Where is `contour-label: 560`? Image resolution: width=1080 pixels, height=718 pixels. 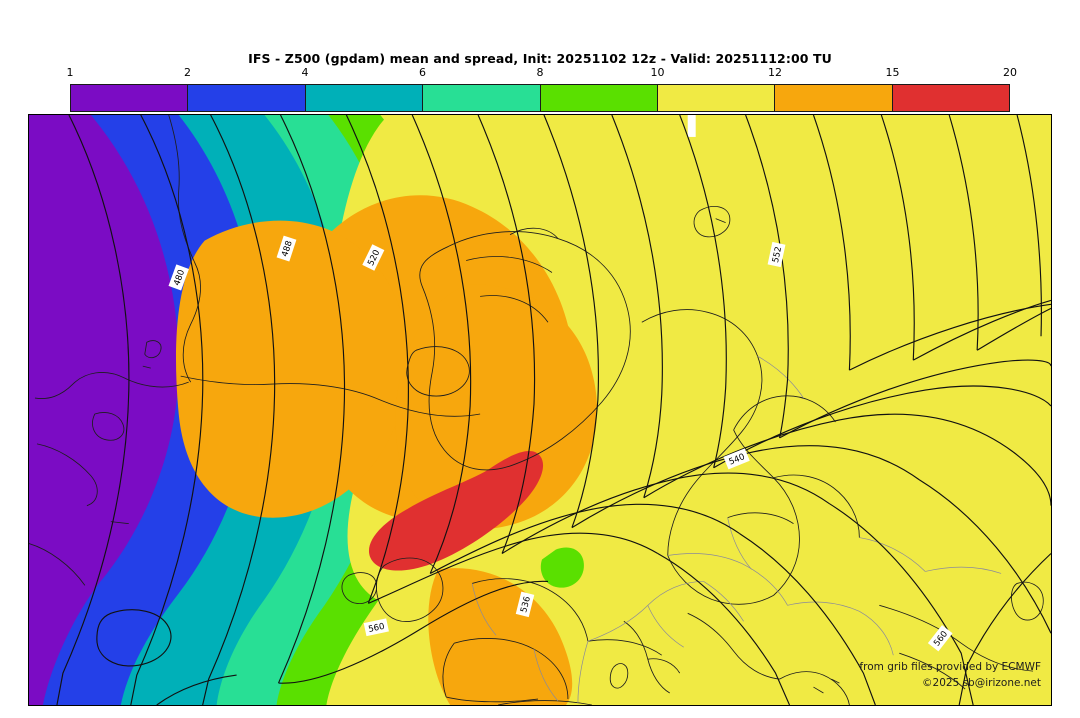
contour-label: 560 is located at coordinates (376, 627).